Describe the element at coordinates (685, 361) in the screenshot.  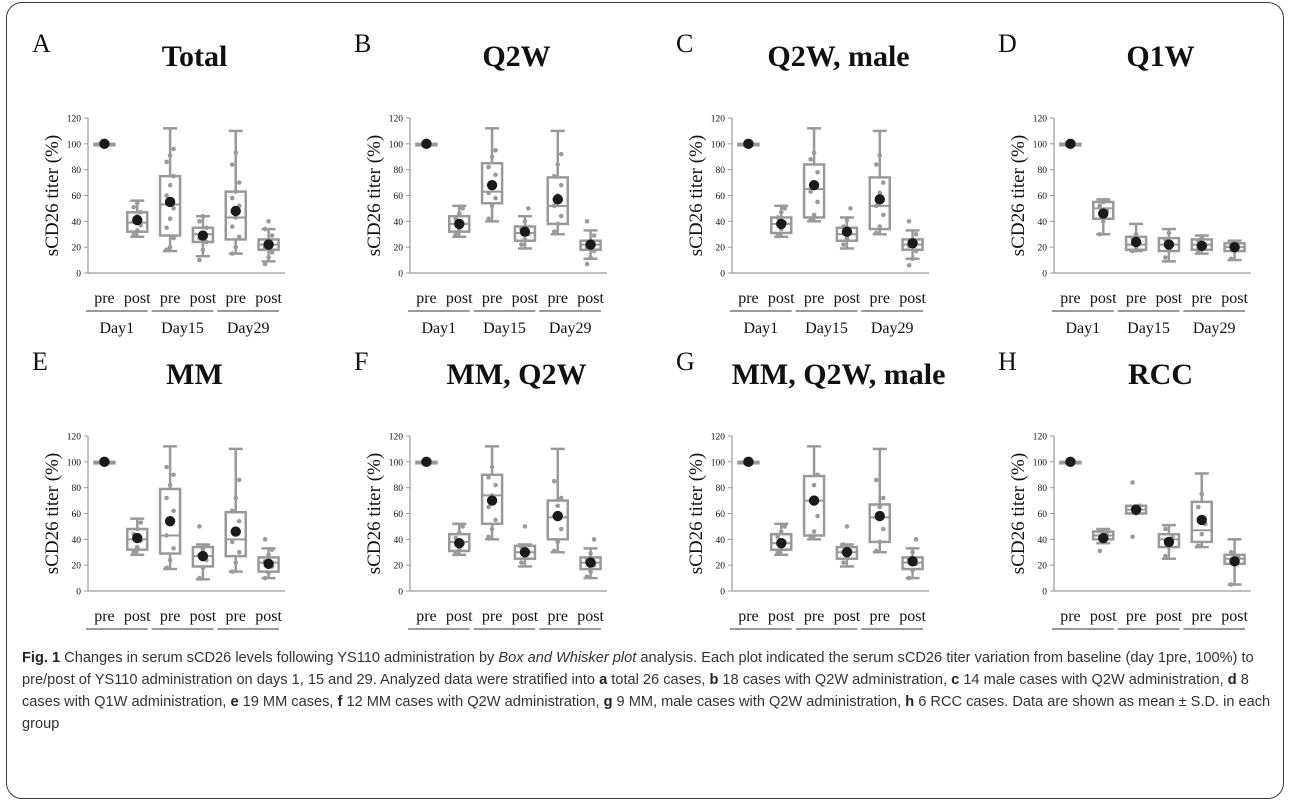
I see `panel-letter: G` at that location.